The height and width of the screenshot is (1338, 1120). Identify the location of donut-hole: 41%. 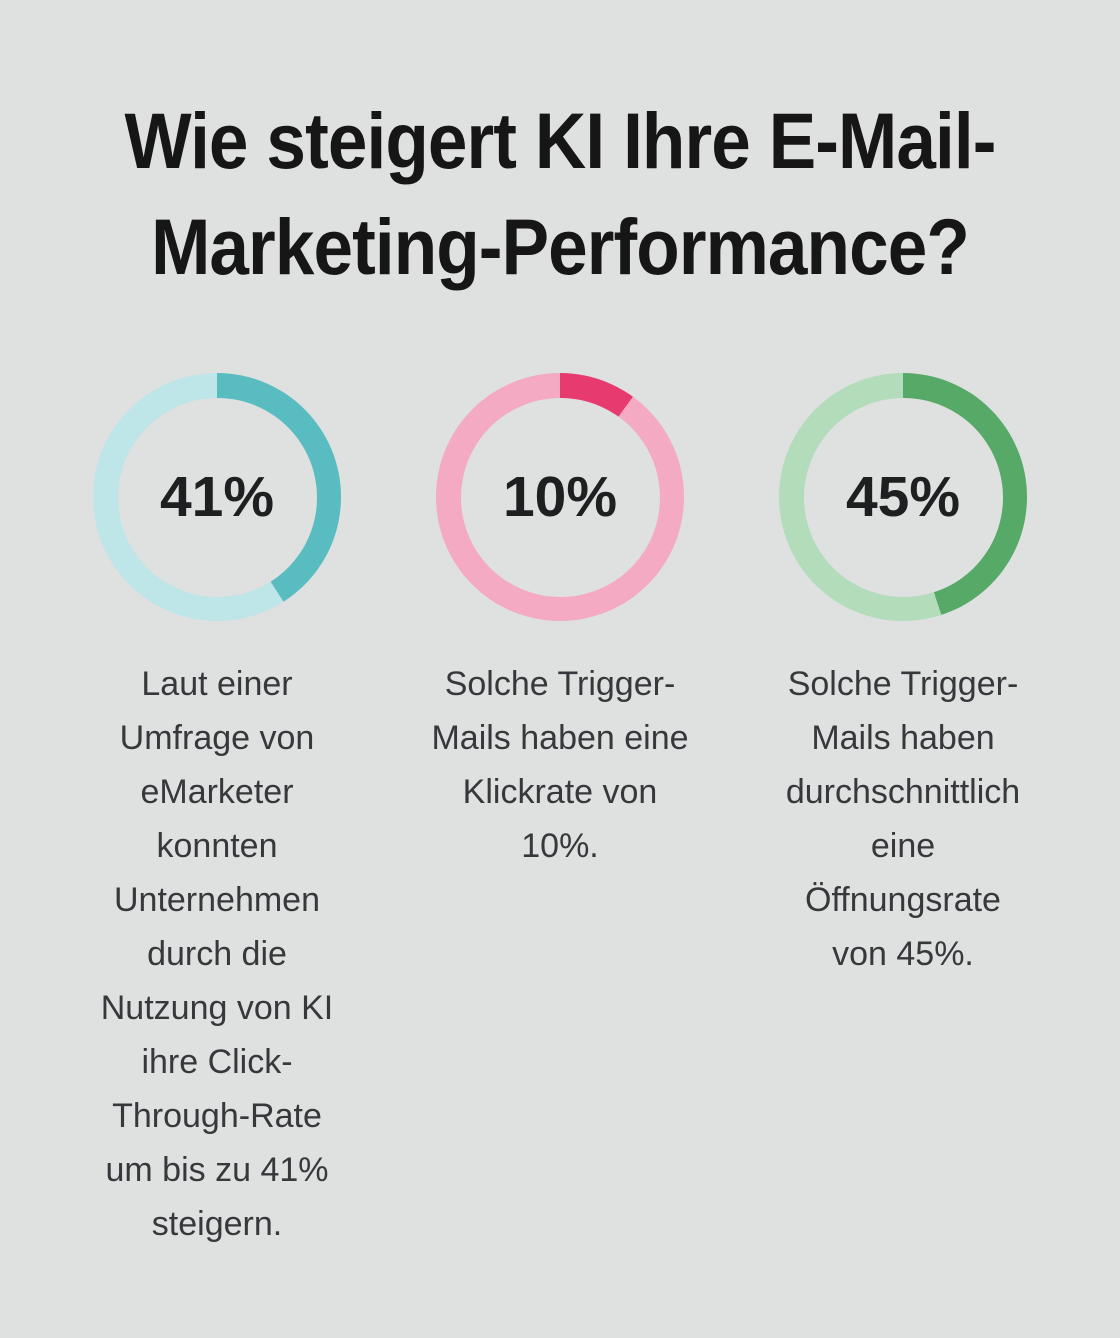
(217, 497).